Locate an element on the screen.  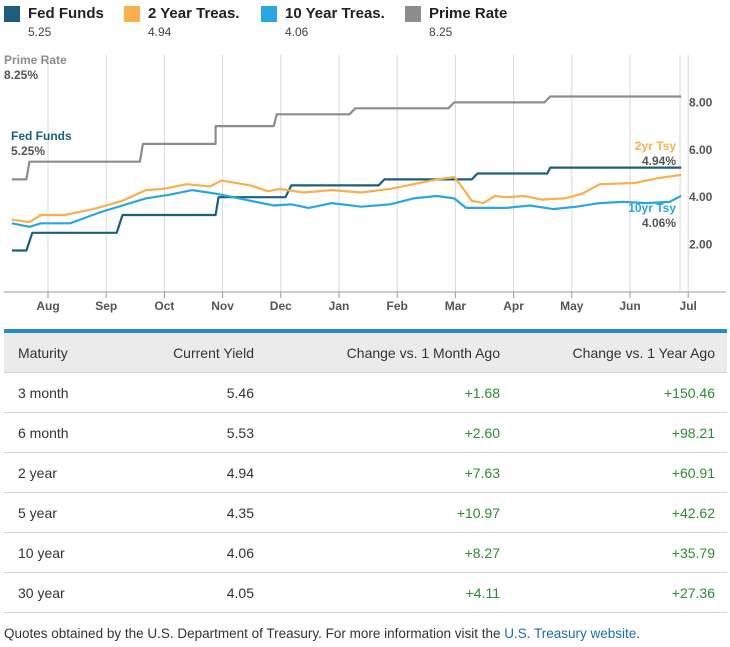
y-tick-label: 8.00 is located at coordinates (701, 102).